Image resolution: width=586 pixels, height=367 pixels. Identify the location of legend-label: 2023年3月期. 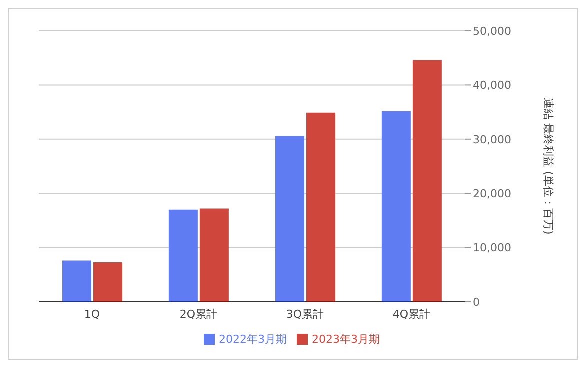
(346, 339).